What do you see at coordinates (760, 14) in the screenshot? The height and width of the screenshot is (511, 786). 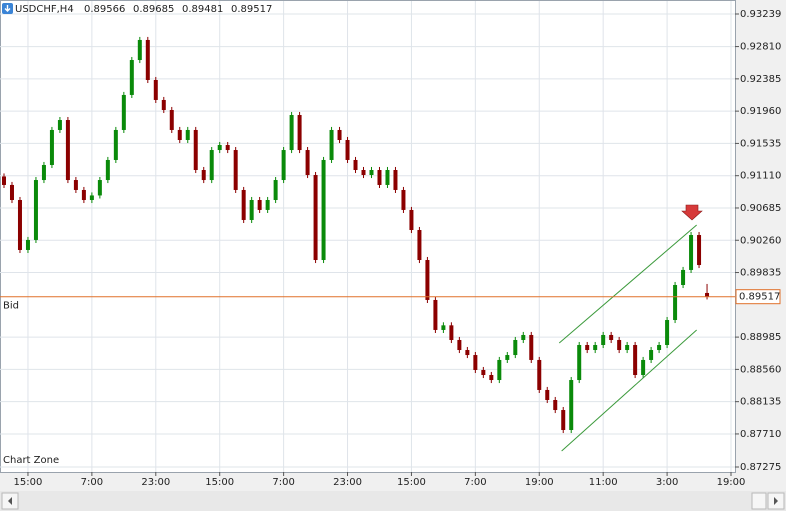 I see `y-tick-label: 0.93239` at bounding box center [760, 14].